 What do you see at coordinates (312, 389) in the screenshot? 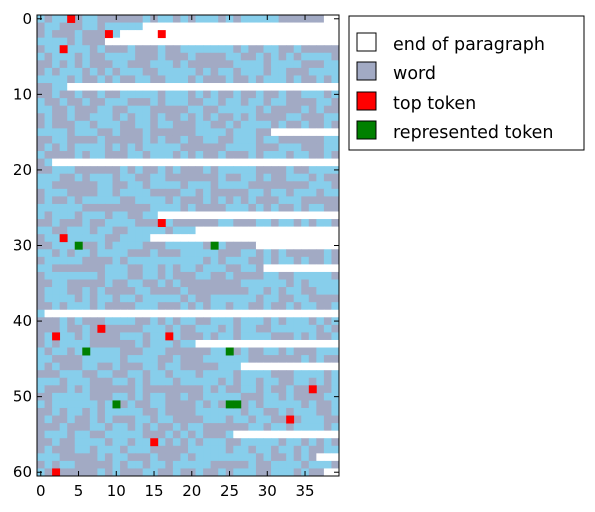
I see `top-token-cell` at bounding box center [312, 389].